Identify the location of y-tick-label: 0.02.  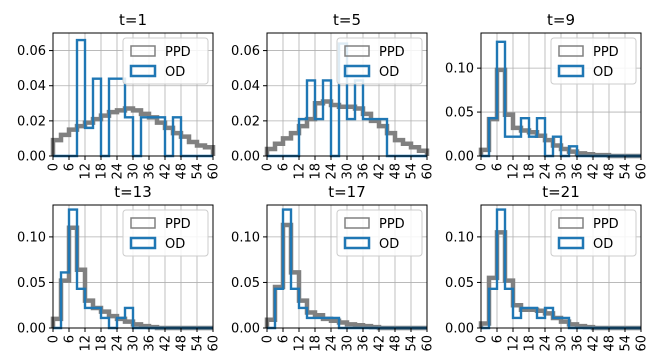
(31, 121).